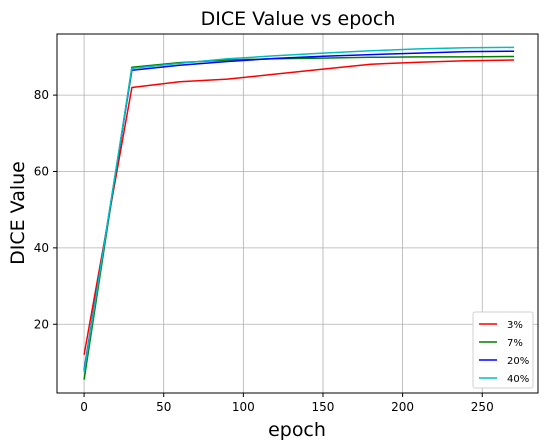  Describe the element at coordinates (41, 95) in the screenshot. I see `y-tick-label: 80` at that location.